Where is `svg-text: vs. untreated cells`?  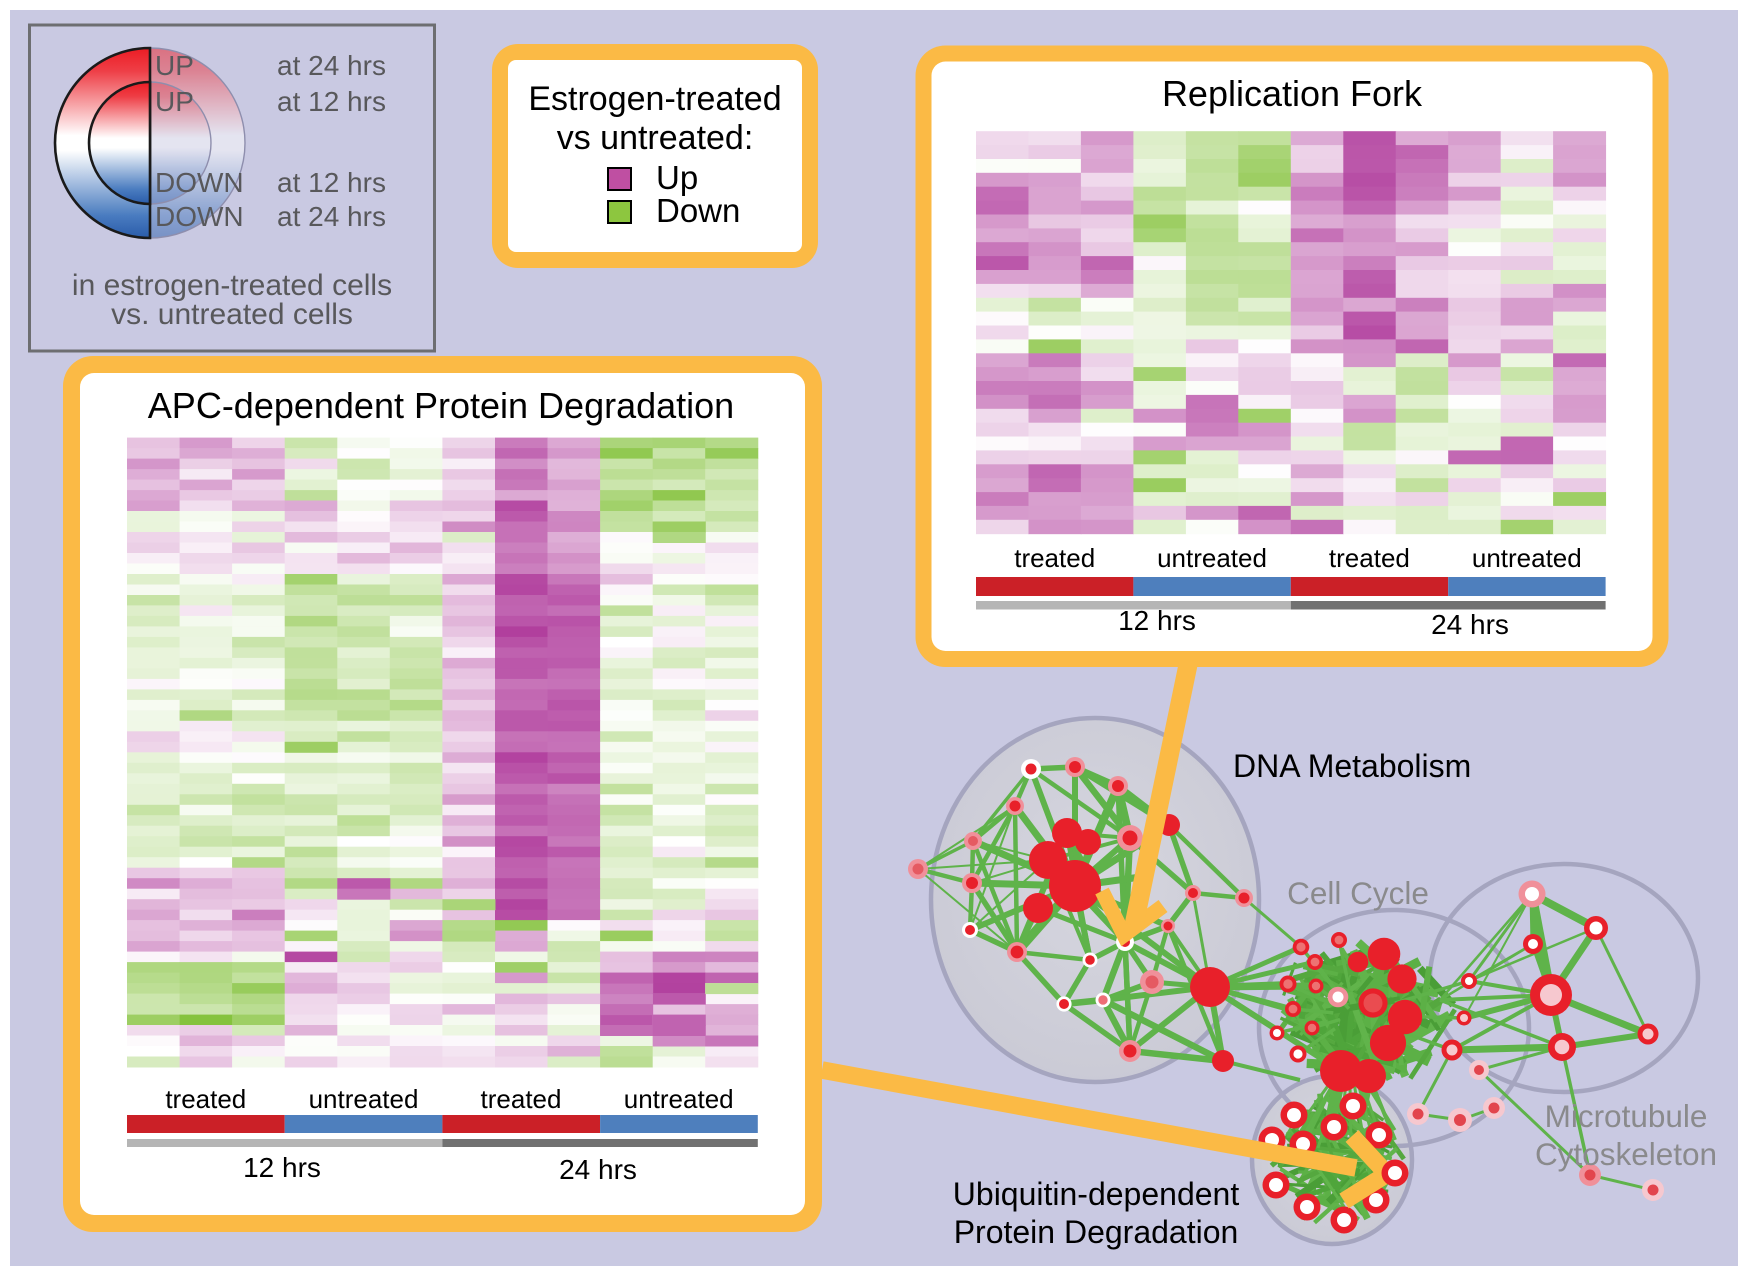 svg-text: vs. untreated cells is located at coordinates (232, 314).